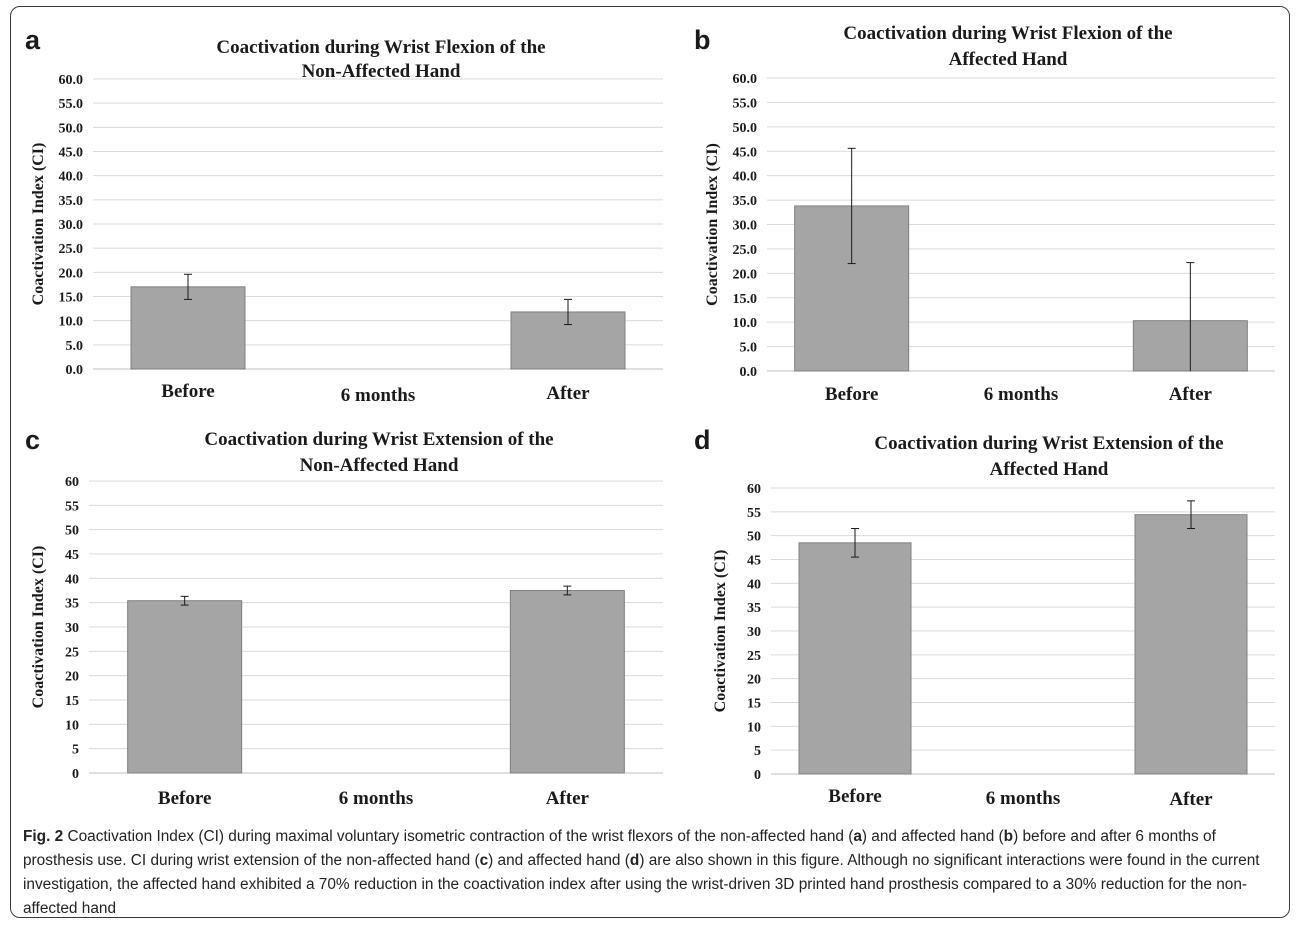 The width and height of the screenshot is (1298, 927). What do you see at coordinates (33, 40) in the screenshot?
I see `panel-letter: a` at bounding box center [33, 40].